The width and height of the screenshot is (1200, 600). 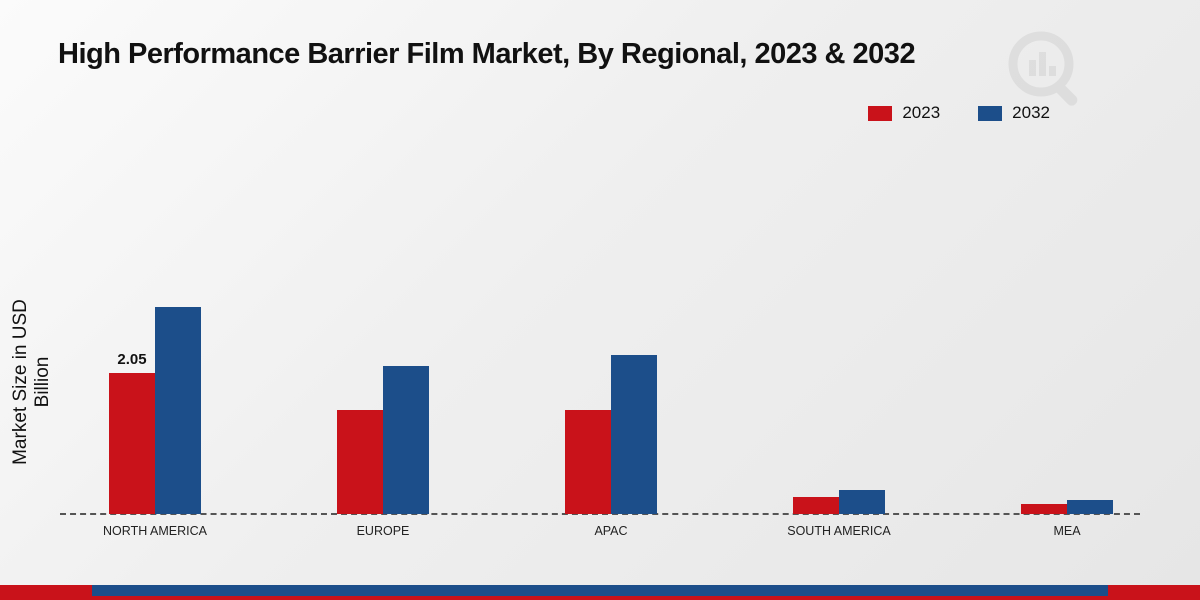 I want to click on bar-group-south-america, so click(x=839, y=502).